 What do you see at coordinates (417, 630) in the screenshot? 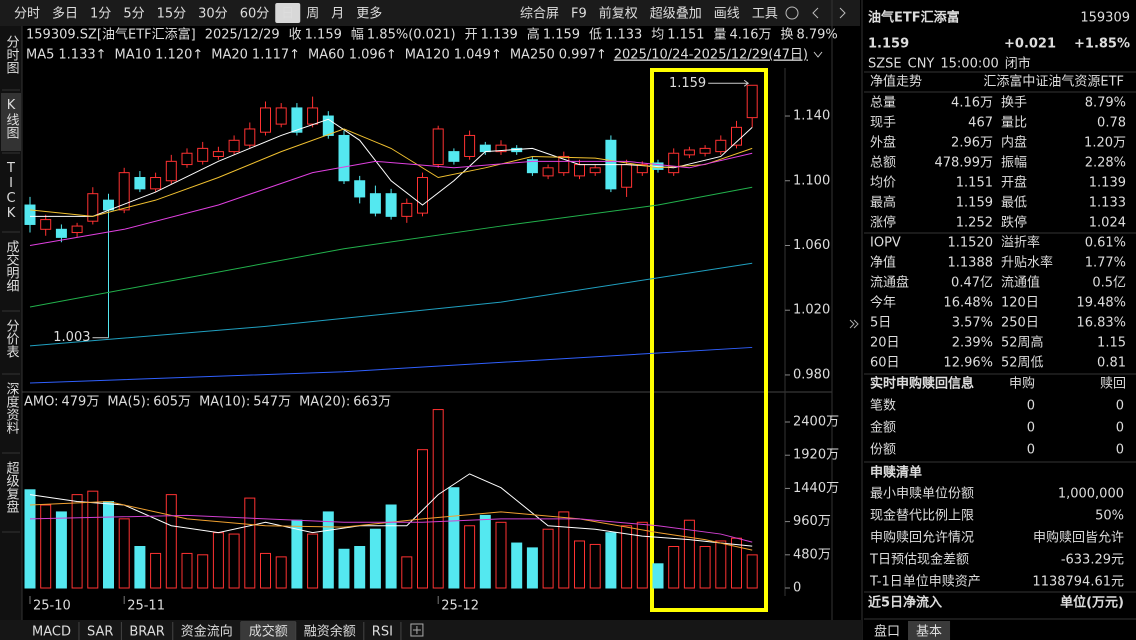
I see `add-tab-icon` at bounding box center [417, 630].